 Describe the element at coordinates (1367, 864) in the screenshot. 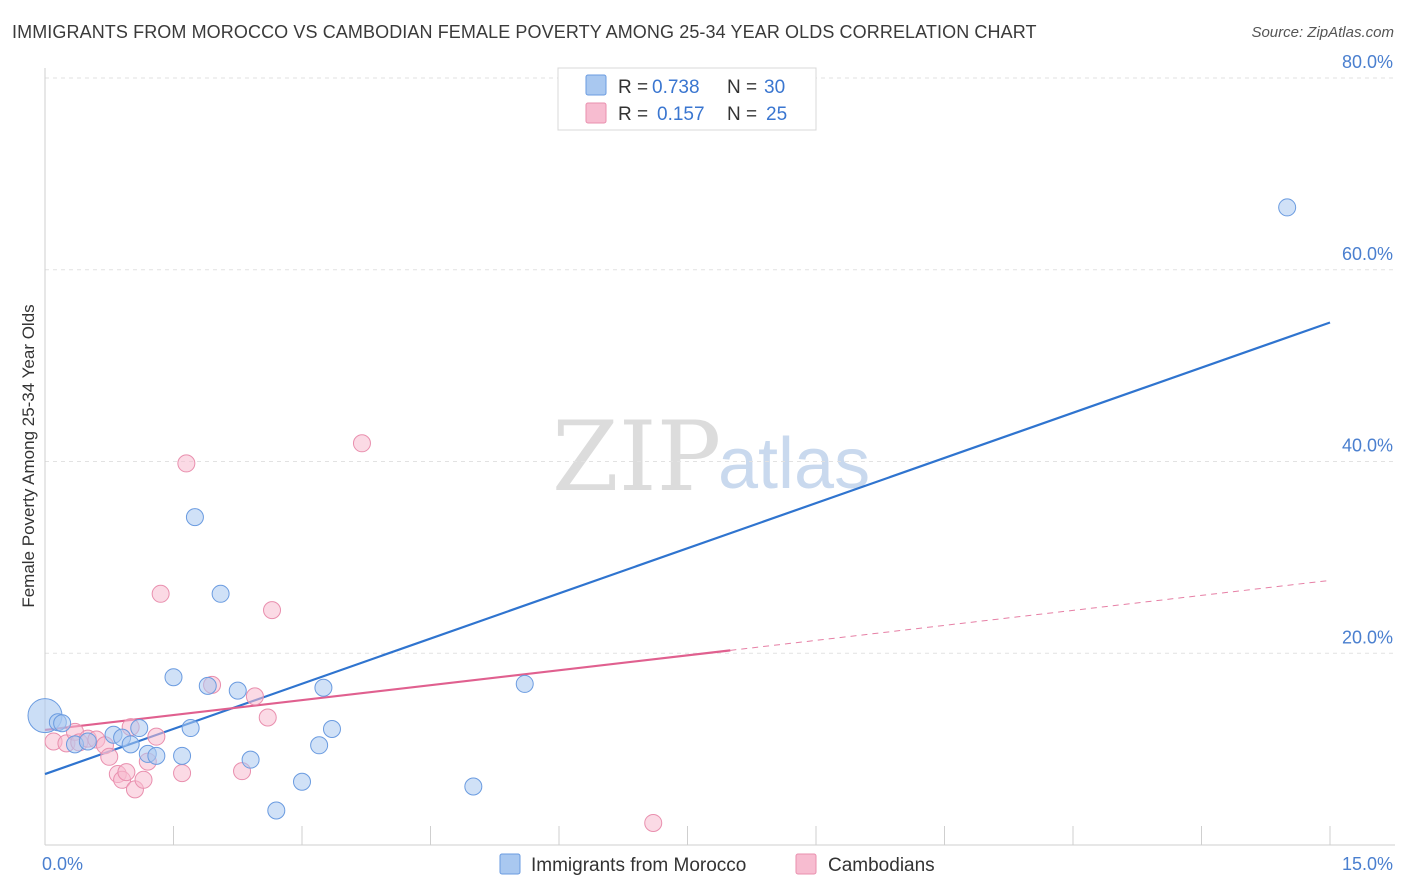

I see `x-tick-label-max: 15.0%` at that location.